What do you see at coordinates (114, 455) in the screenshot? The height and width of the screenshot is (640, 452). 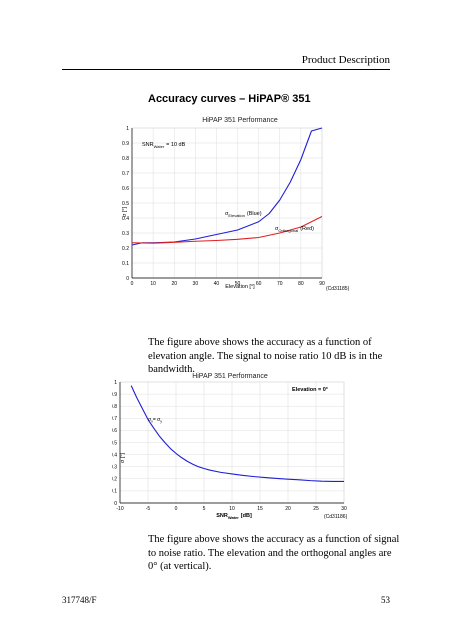 I see `chart2-y-tick-label: 0.4` at bounding box center [114, 455].